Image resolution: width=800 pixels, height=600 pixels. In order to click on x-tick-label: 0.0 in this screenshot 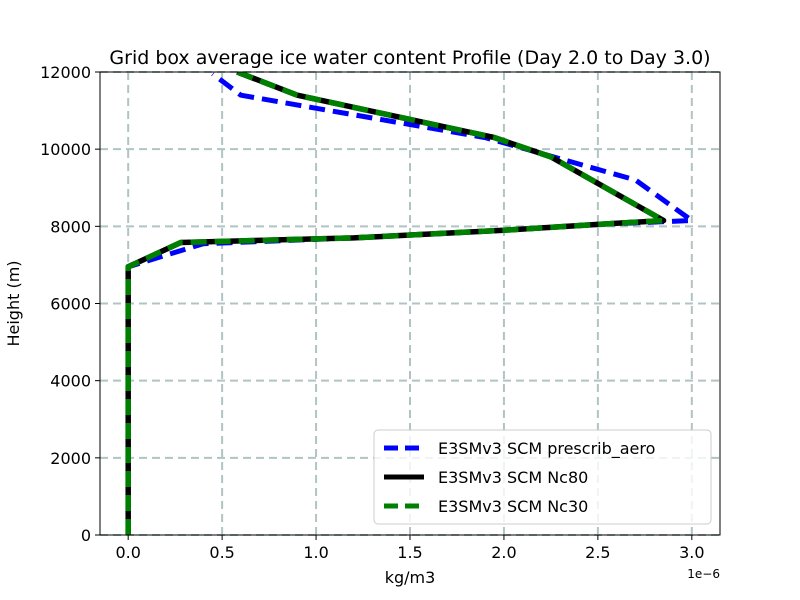, I will do `click(127, 552)`.